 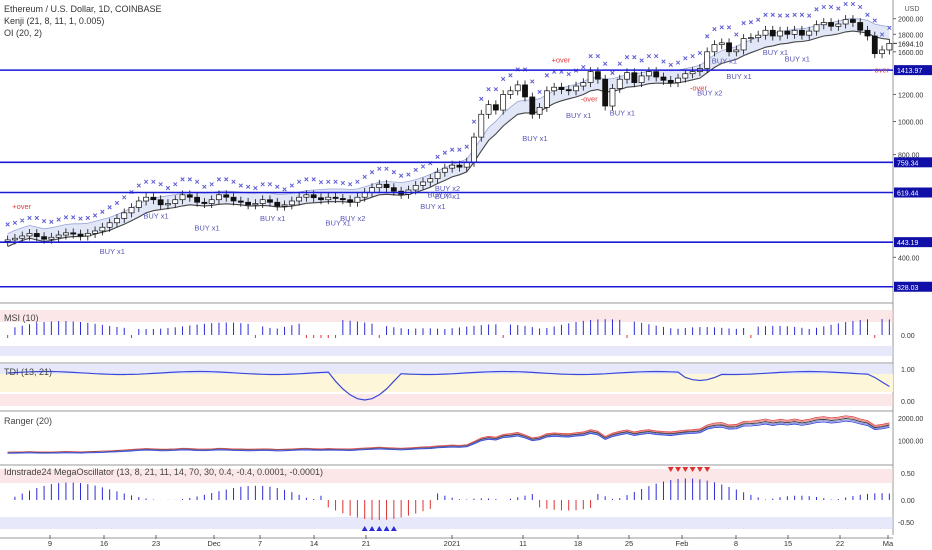 What do you see at coordinates (912, 9) in the screenshot?
I see `currency-label: USD` at bounding box center [912, 9].